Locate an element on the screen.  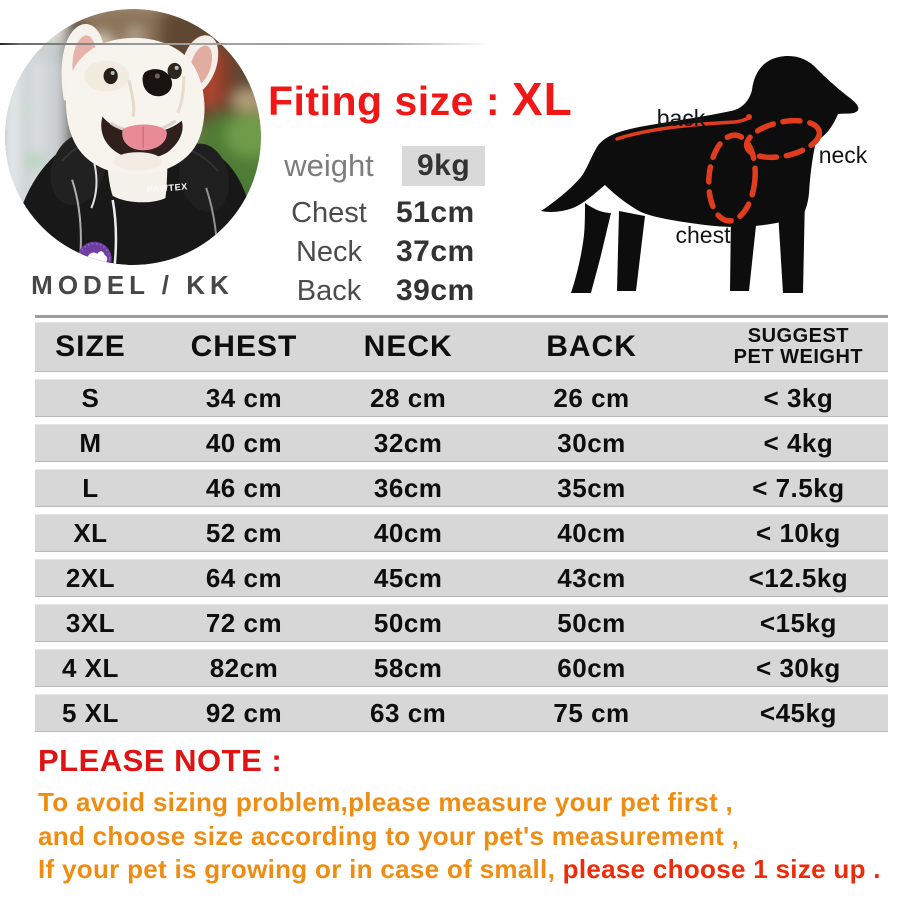
model-photo: PAWTEX is located at coordinates (133, 137).